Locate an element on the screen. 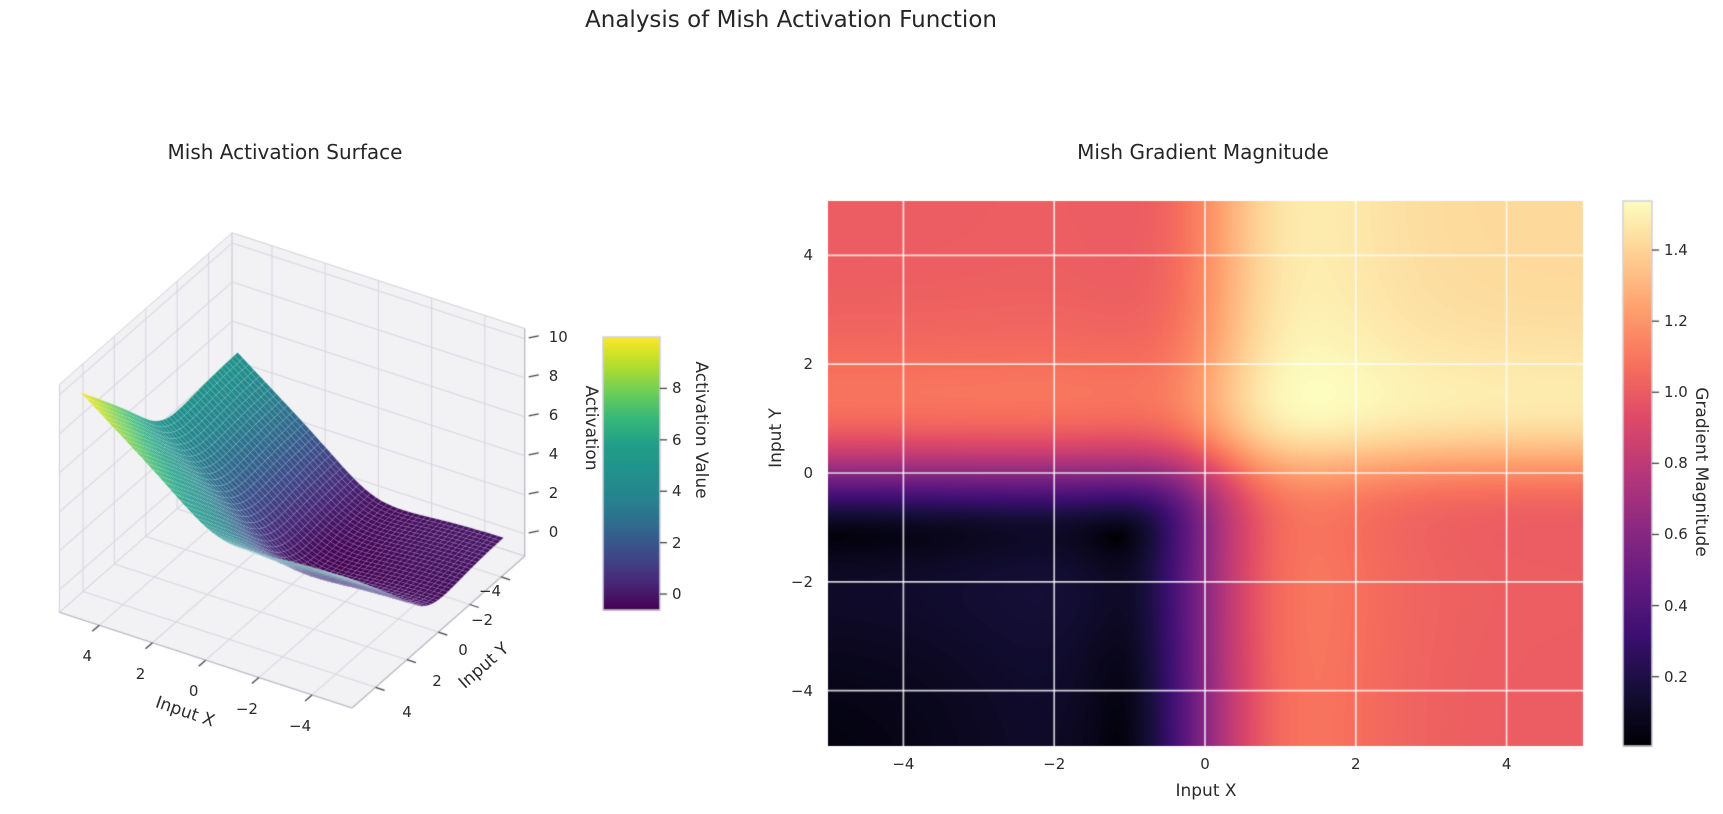  heatmap-colorbar-tick-label: 1.2 is located at coordinates (1676, 321).